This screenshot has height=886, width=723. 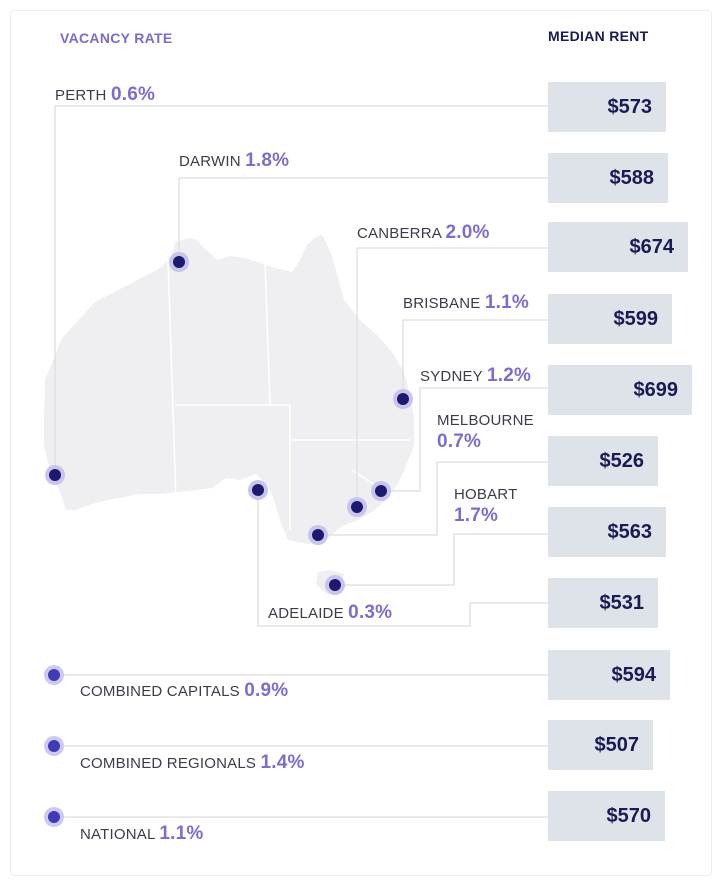 I want to click on location-label-perth: PERTH 0.6%, so click(x=105, y=95).